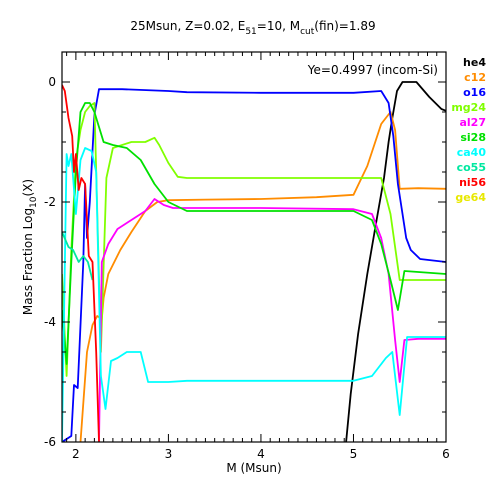 This screenshot has height=500, width=500. What do you see at coordinates (468, 130) in the screenshot?
I see `legend: he4 c12 o16 mg24 al27 si28 ca40 co55 ni56 ge64` at bounding box center [468, 130].